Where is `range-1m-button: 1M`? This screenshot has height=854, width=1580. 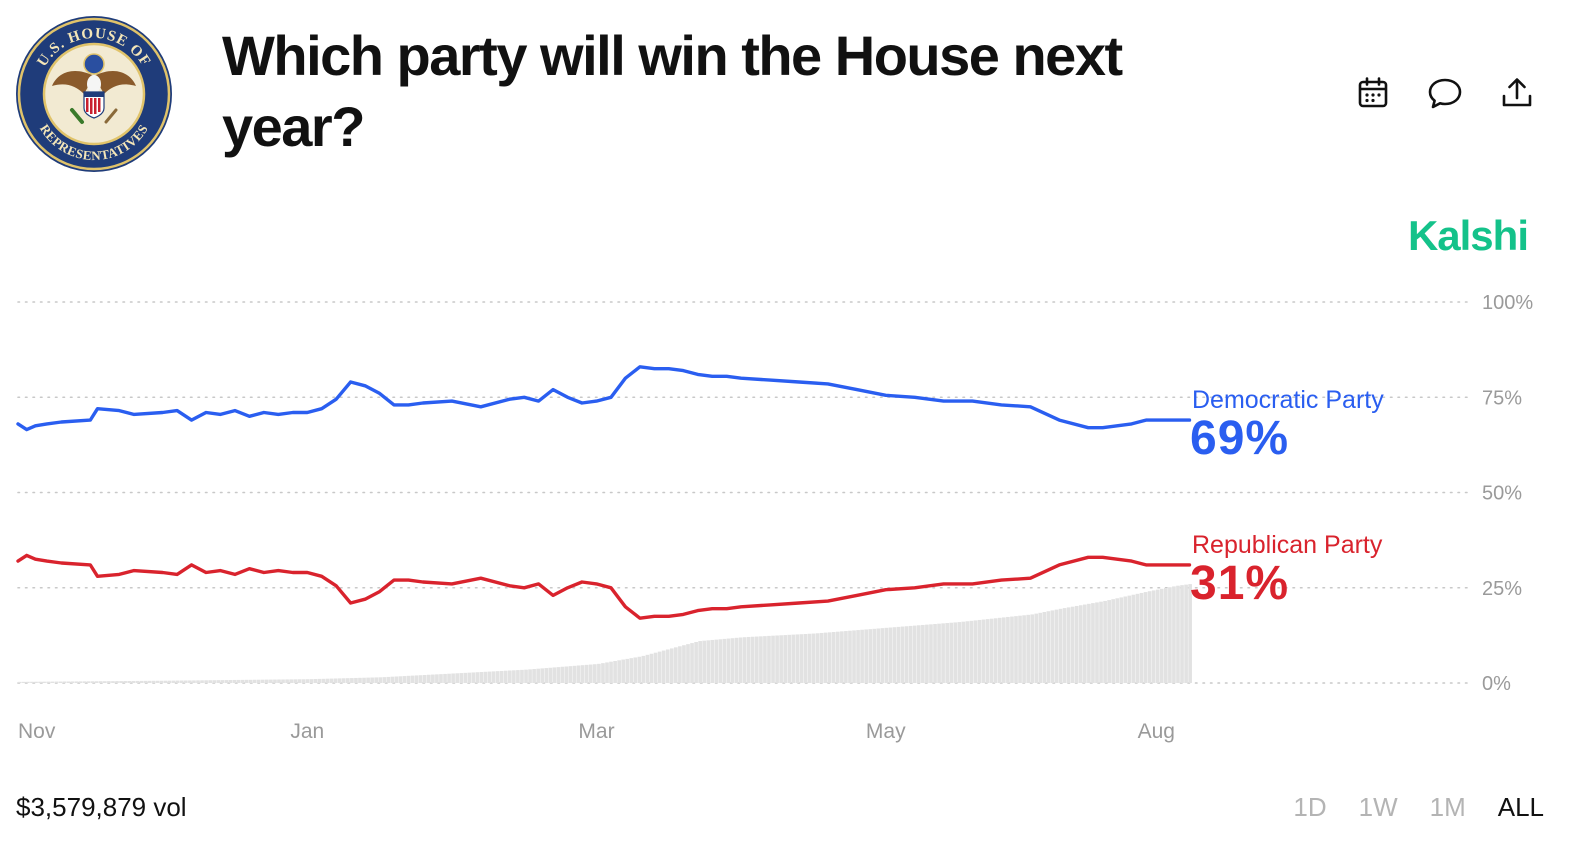
range-1m-button: 1M is located at coordinates (1447, 807).